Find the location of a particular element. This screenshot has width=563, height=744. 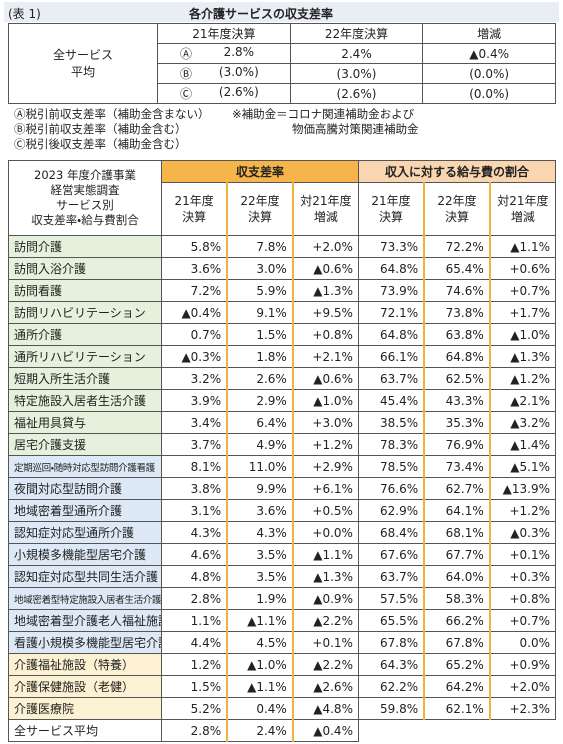

column-header: 21年度決算 is located at coordinates (391, 209).